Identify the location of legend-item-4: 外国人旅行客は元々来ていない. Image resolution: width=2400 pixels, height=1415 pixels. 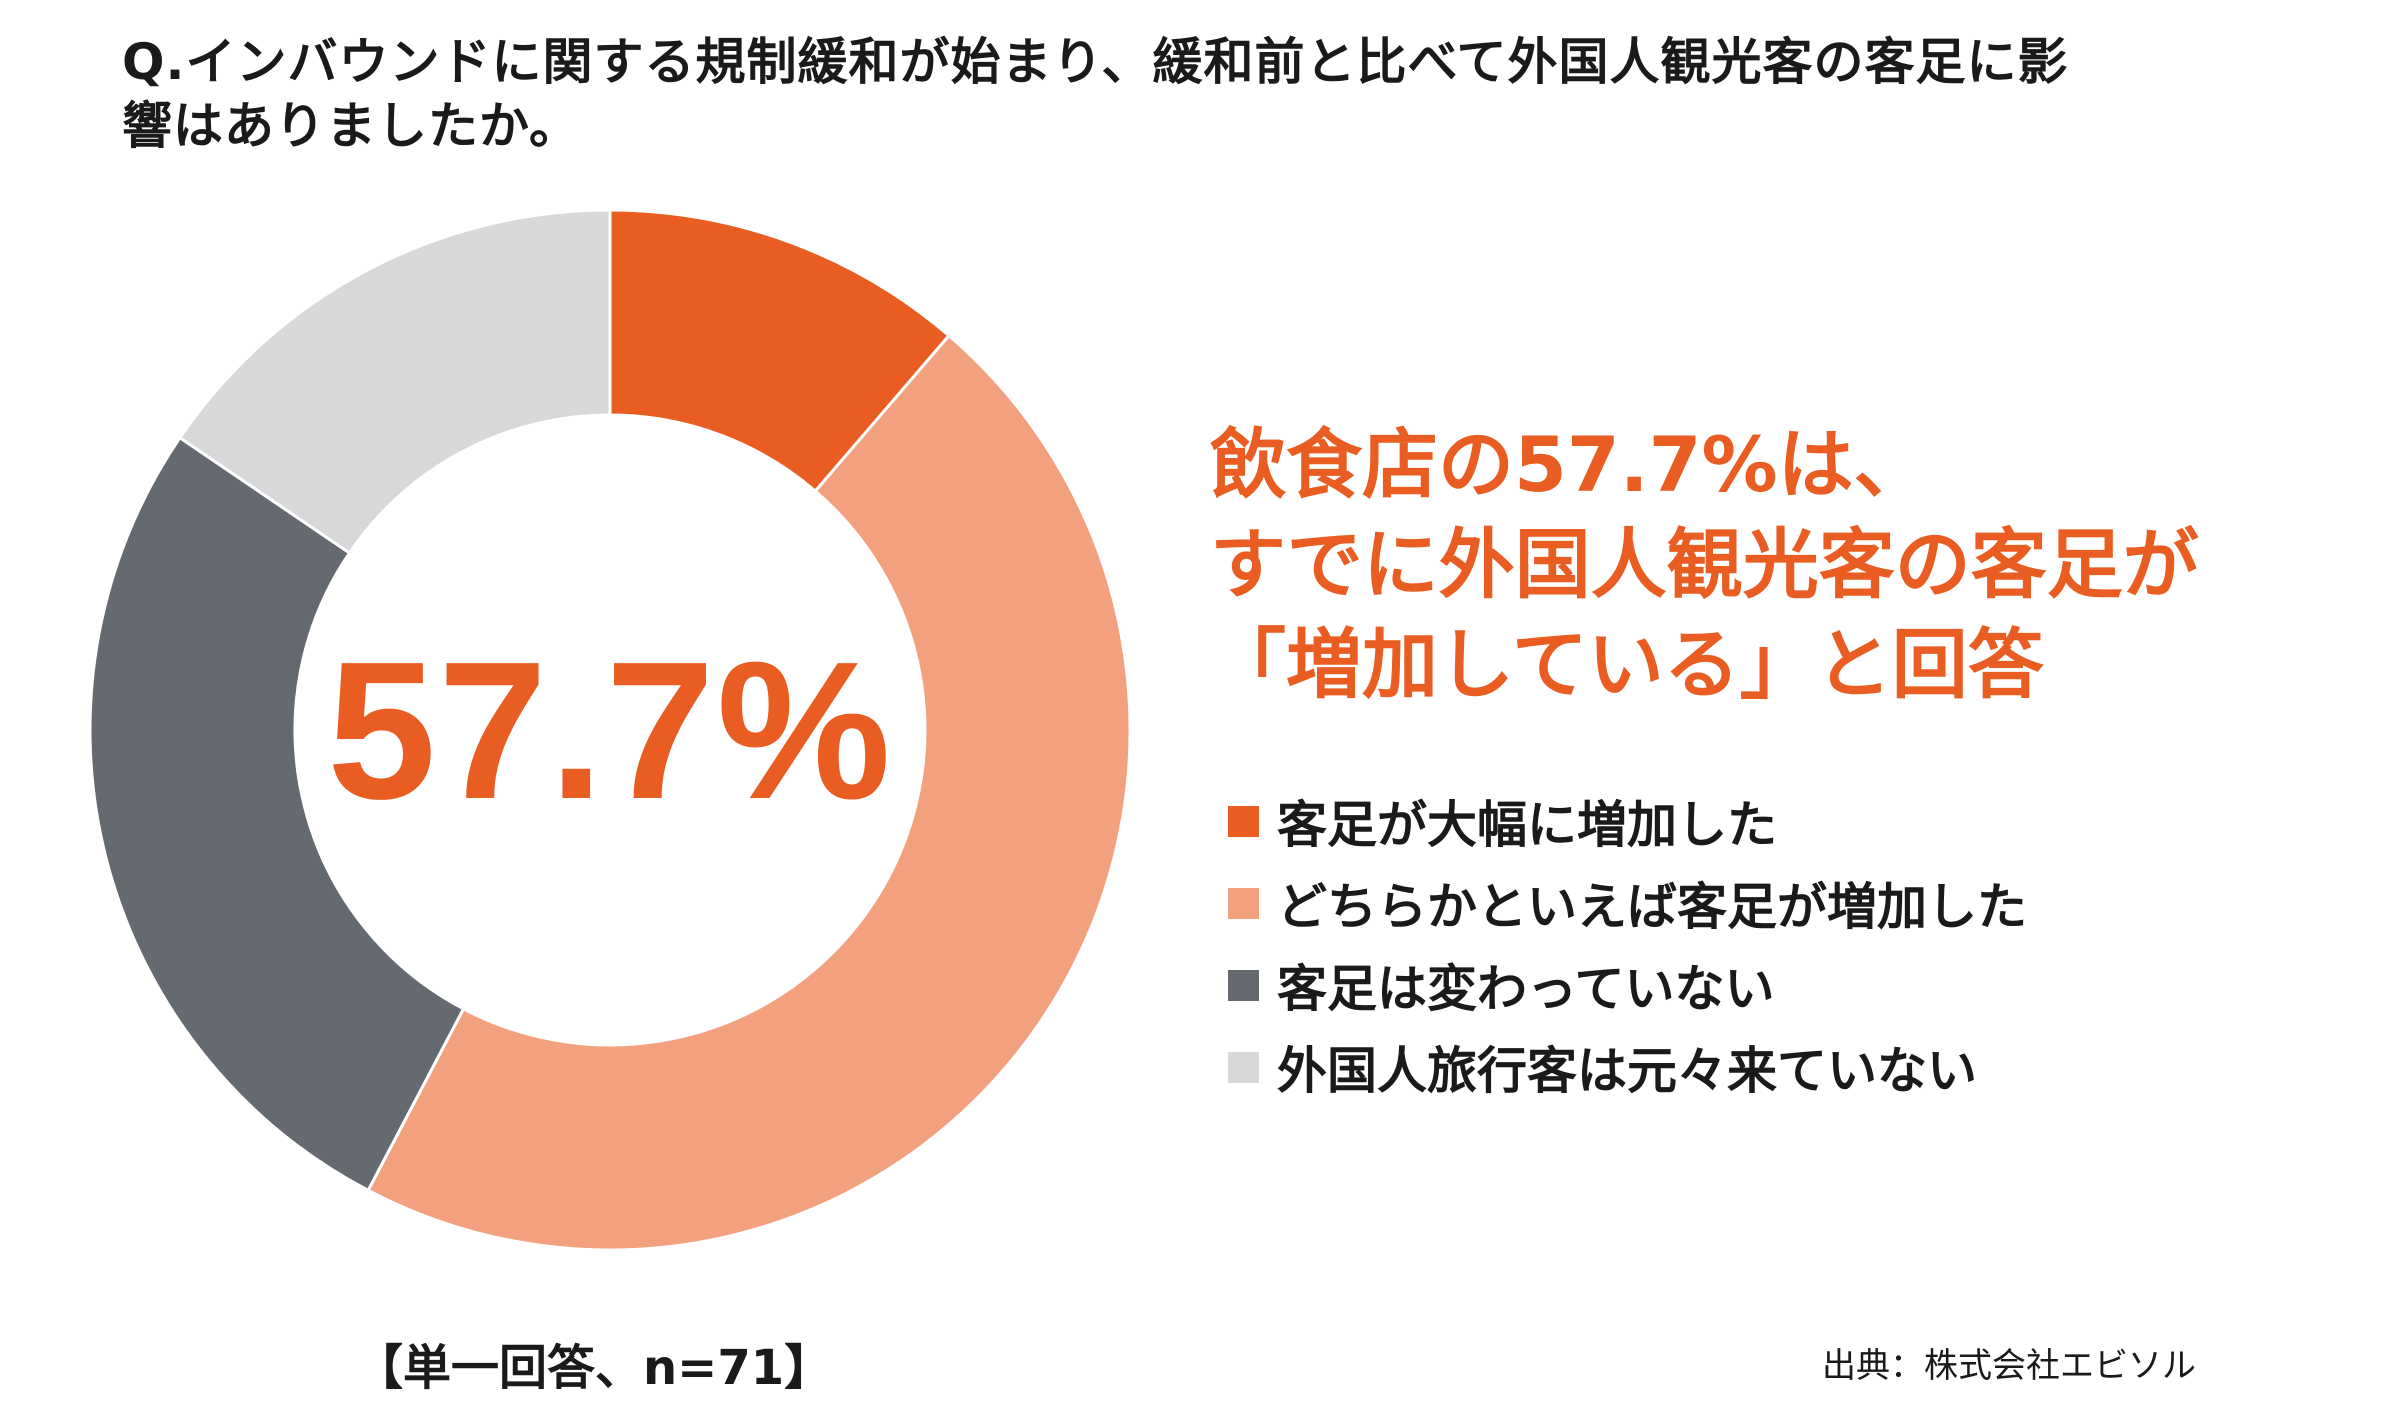
(1778, 1067).